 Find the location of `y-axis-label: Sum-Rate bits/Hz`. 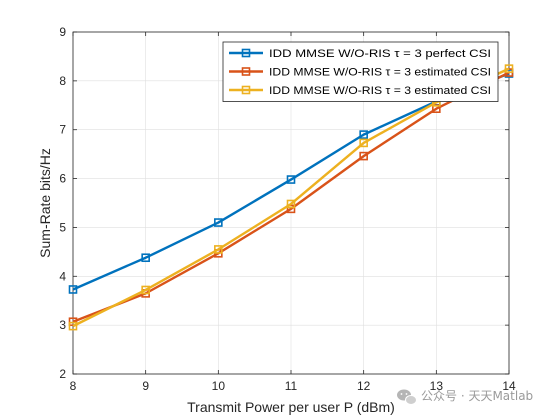

y-axis-label: Sum-Rate bits/Hz is located at coordinates (45, 203).